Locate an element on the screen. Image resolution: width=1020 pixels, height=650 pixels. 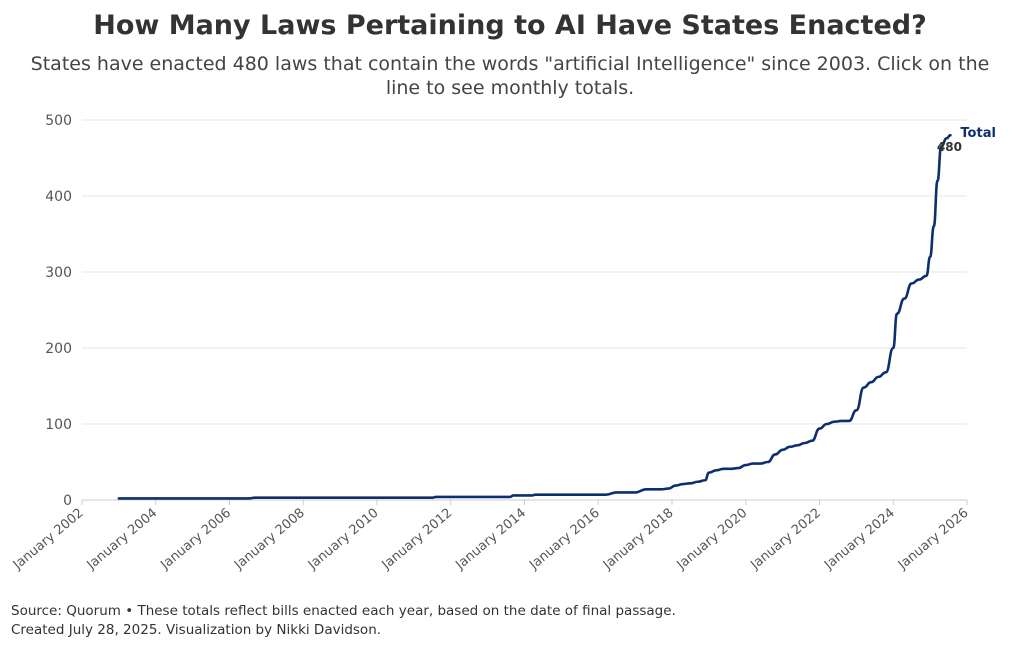
x-tick-label: January 2020 is located at coordinates (712, 540).